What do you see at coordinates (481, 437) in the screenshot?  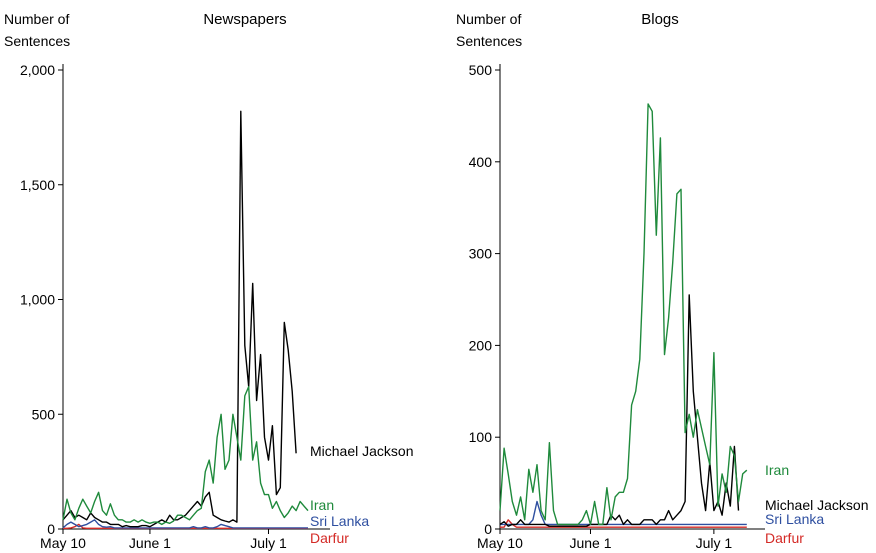 I see `blogs-y-tick-label-1: 100` at bounding box center [481, 437].